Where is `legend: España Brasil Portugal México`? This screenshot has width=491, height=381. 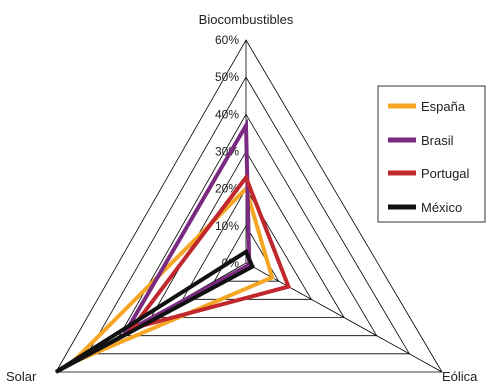 legend: España Brasil Portugal México is located at coordinates (431, 154).